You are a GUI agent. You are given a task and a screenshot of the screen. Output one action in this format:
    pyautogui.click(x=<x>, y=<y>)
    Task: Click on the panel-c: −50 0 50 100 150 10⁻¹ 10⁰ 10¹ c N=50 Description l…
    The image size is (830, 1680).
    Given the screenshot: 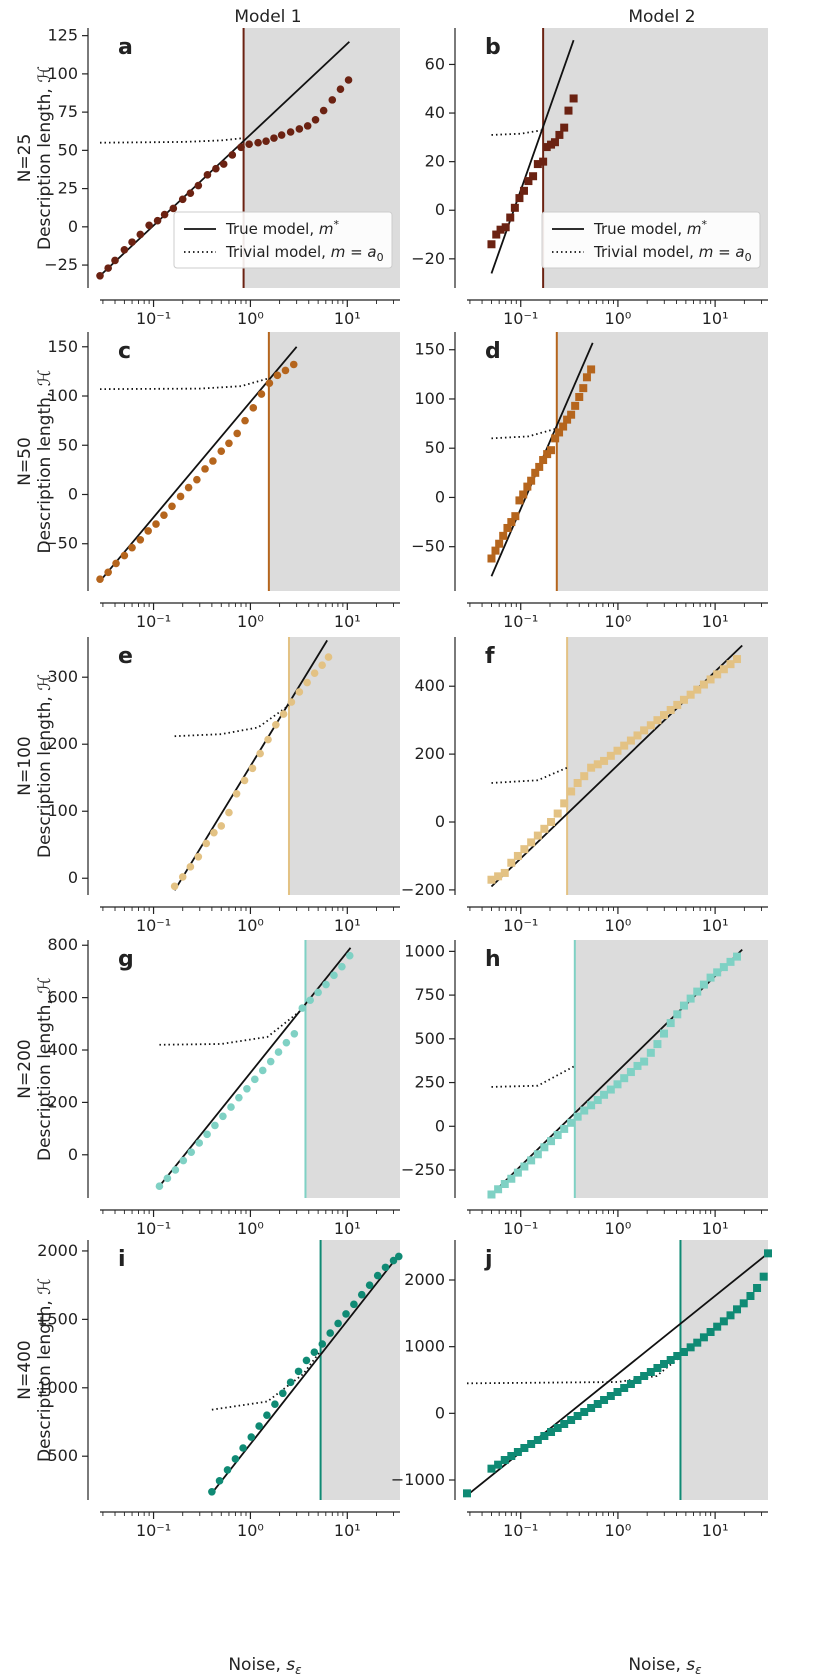 What is the action you would take?
    pyautogui.click(x=207, y=481)
    